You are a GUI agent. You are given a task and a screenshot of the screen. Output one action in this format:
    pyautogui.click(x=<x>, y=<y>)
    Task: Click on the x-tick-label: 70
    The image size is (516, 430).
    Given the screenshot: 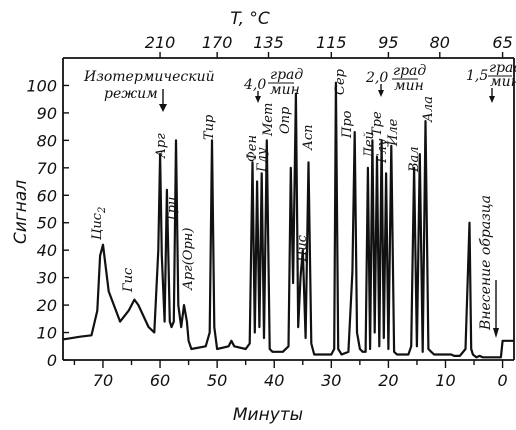 What is the action you would take?
    pyautogui.click(x=103, y=380)
    